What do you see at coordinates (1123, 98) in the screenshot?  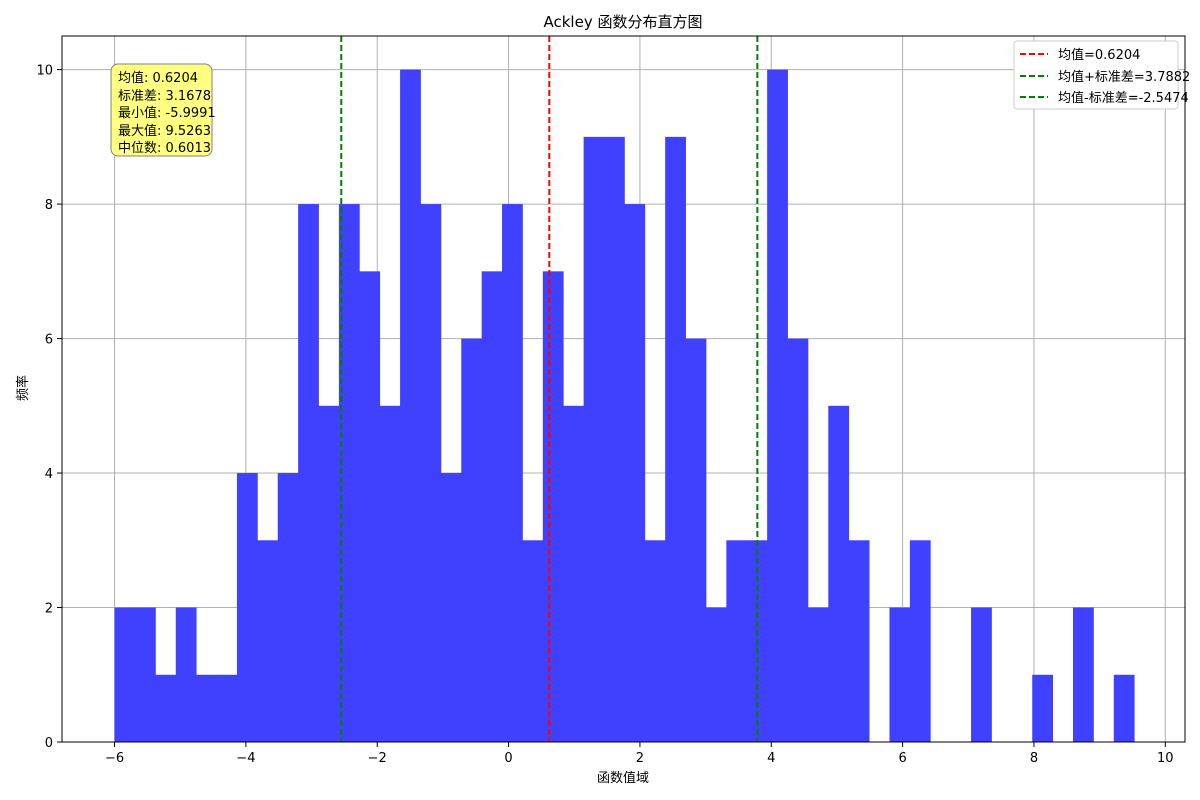 I see `legend-lower-label: 均值-标准差=-2.5474` at bounding box center [1123, 98].